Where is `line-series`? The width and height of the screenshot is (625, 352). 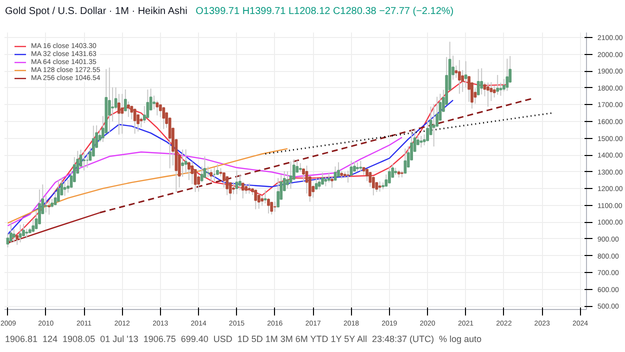
line-series is located at coordinates (147, 186).